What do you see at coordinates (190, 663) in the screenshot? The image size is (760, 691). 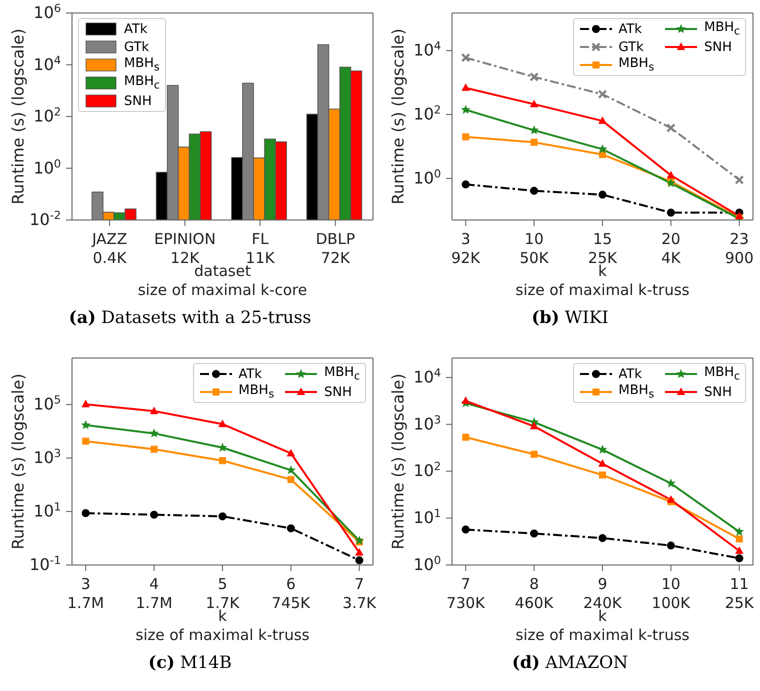 I see `text: (c) M14B` at bounding box center [190, 663].